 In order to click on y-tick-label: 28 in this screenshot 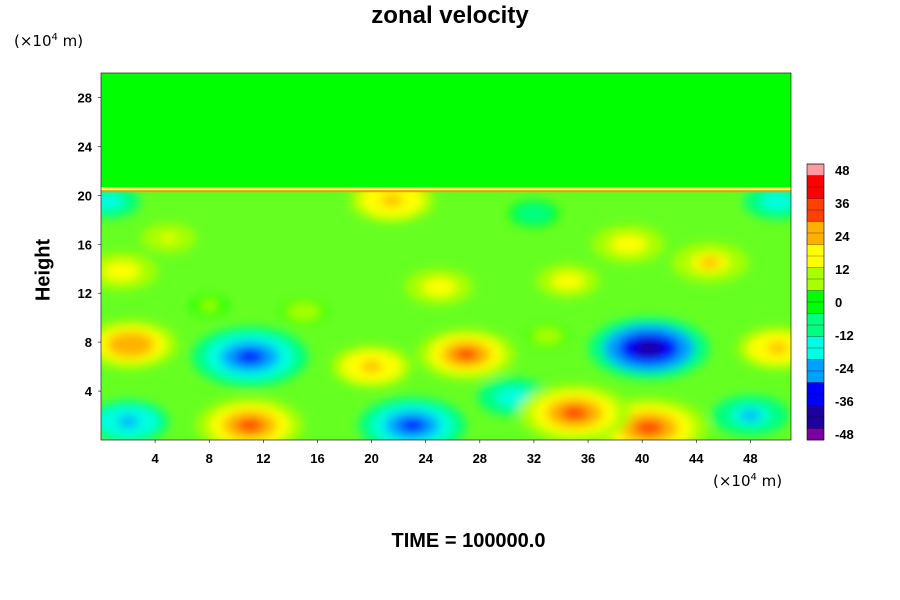, I will do `click(85, 97)`.